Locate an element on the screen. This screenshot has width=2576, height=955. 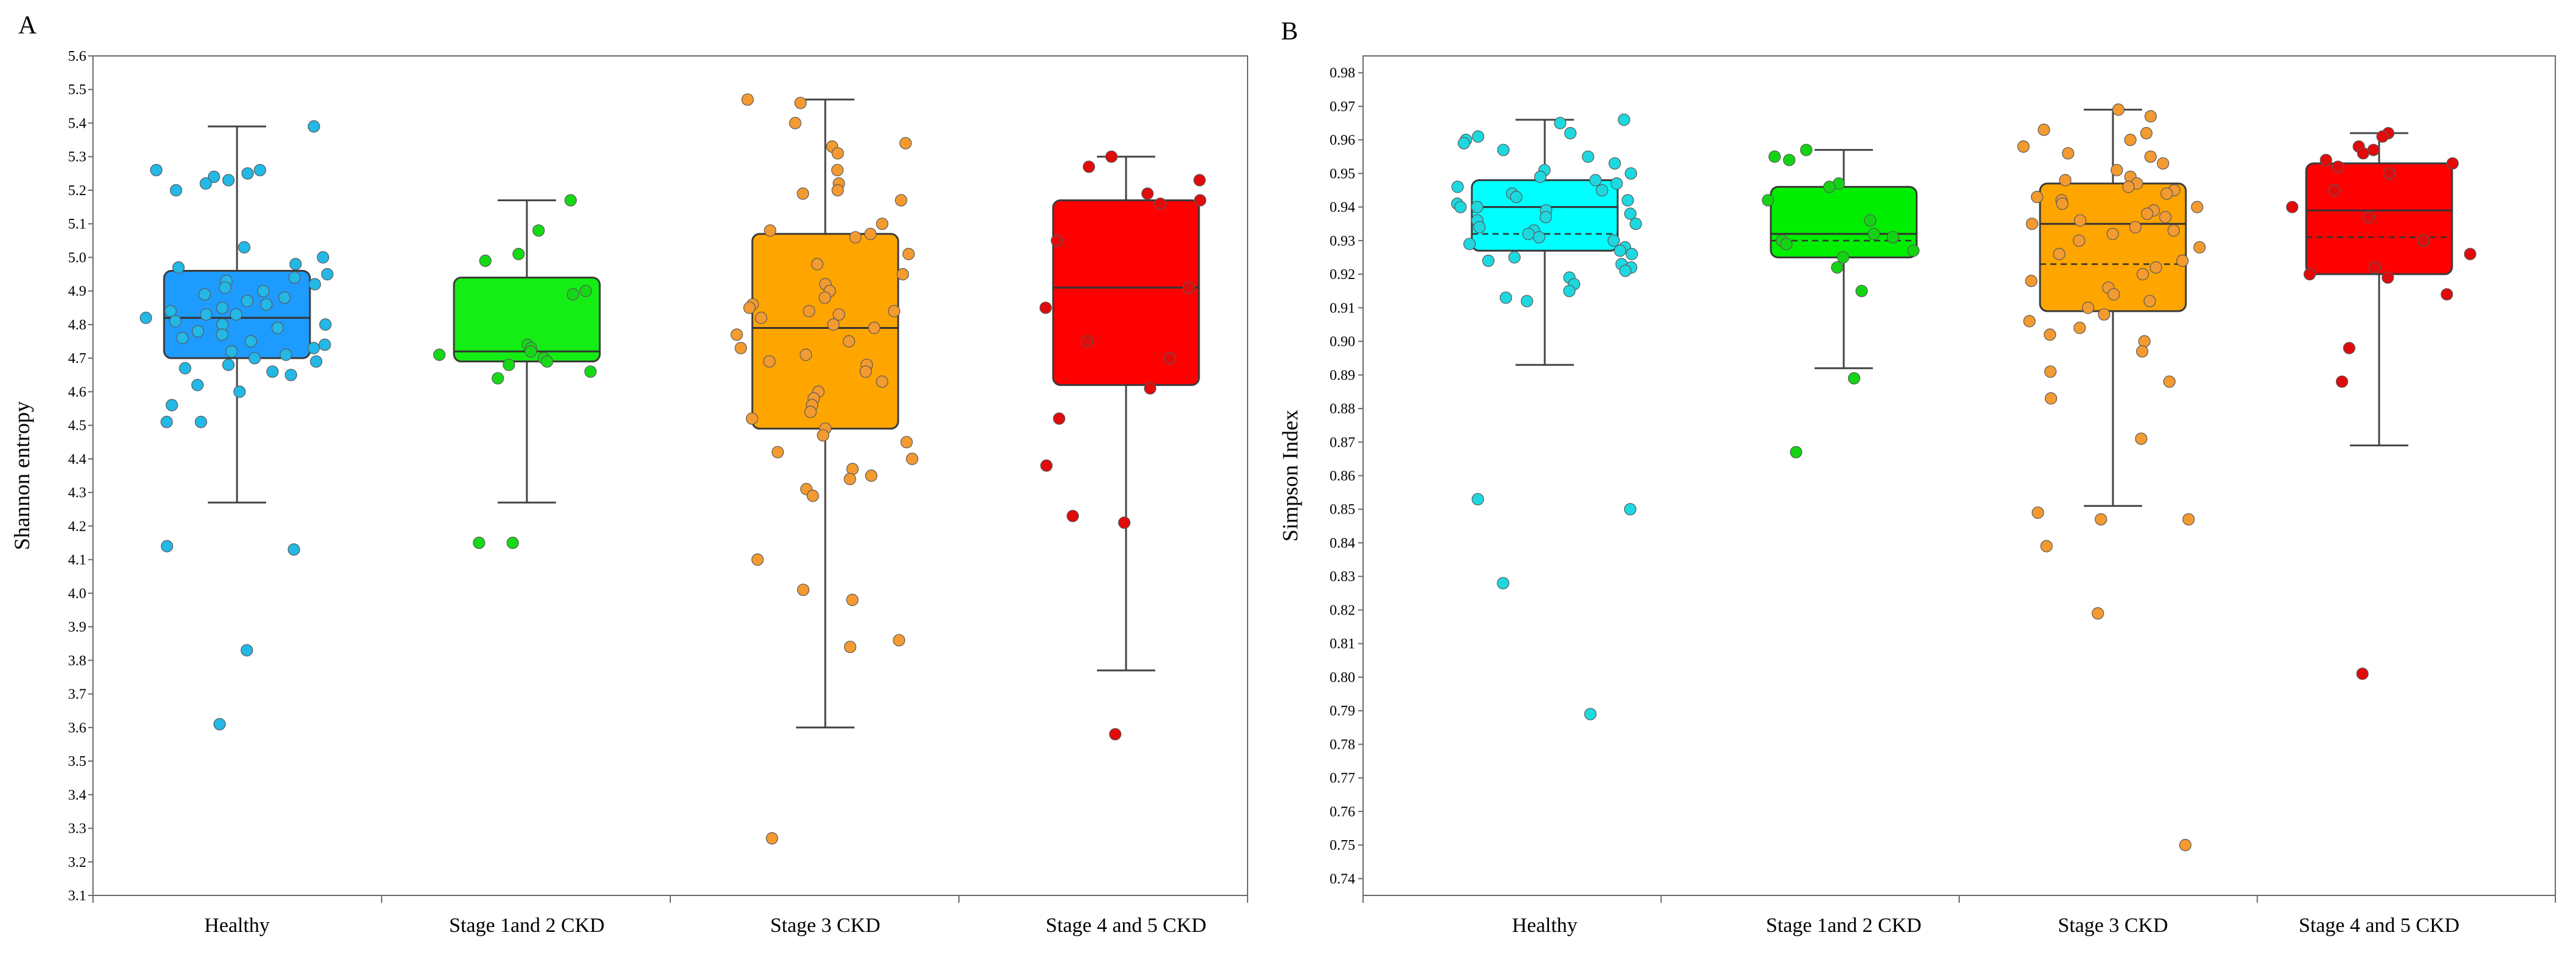
y-tick-label: 0.79 is located at coordinates (1342, 711).